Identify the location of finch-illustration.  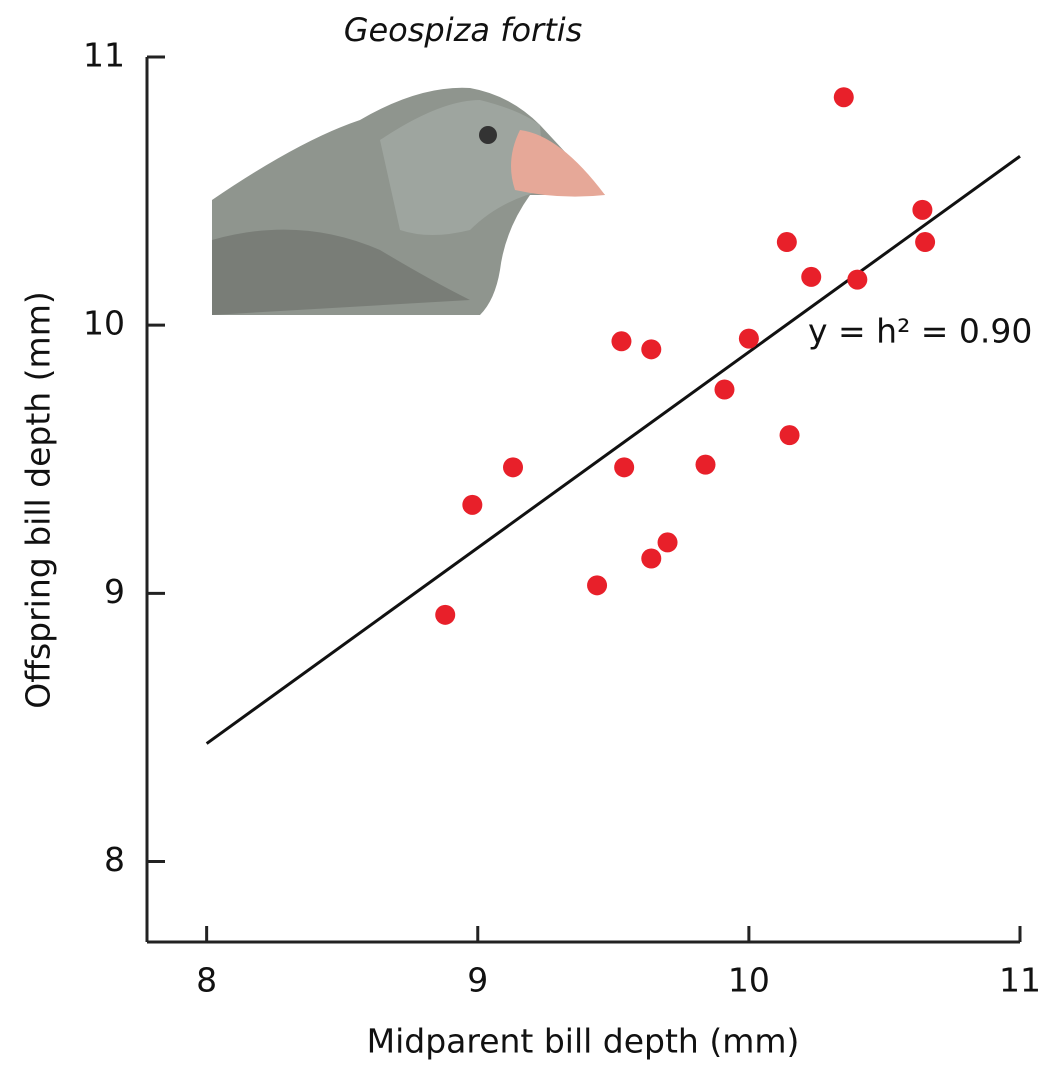
(408, 201).